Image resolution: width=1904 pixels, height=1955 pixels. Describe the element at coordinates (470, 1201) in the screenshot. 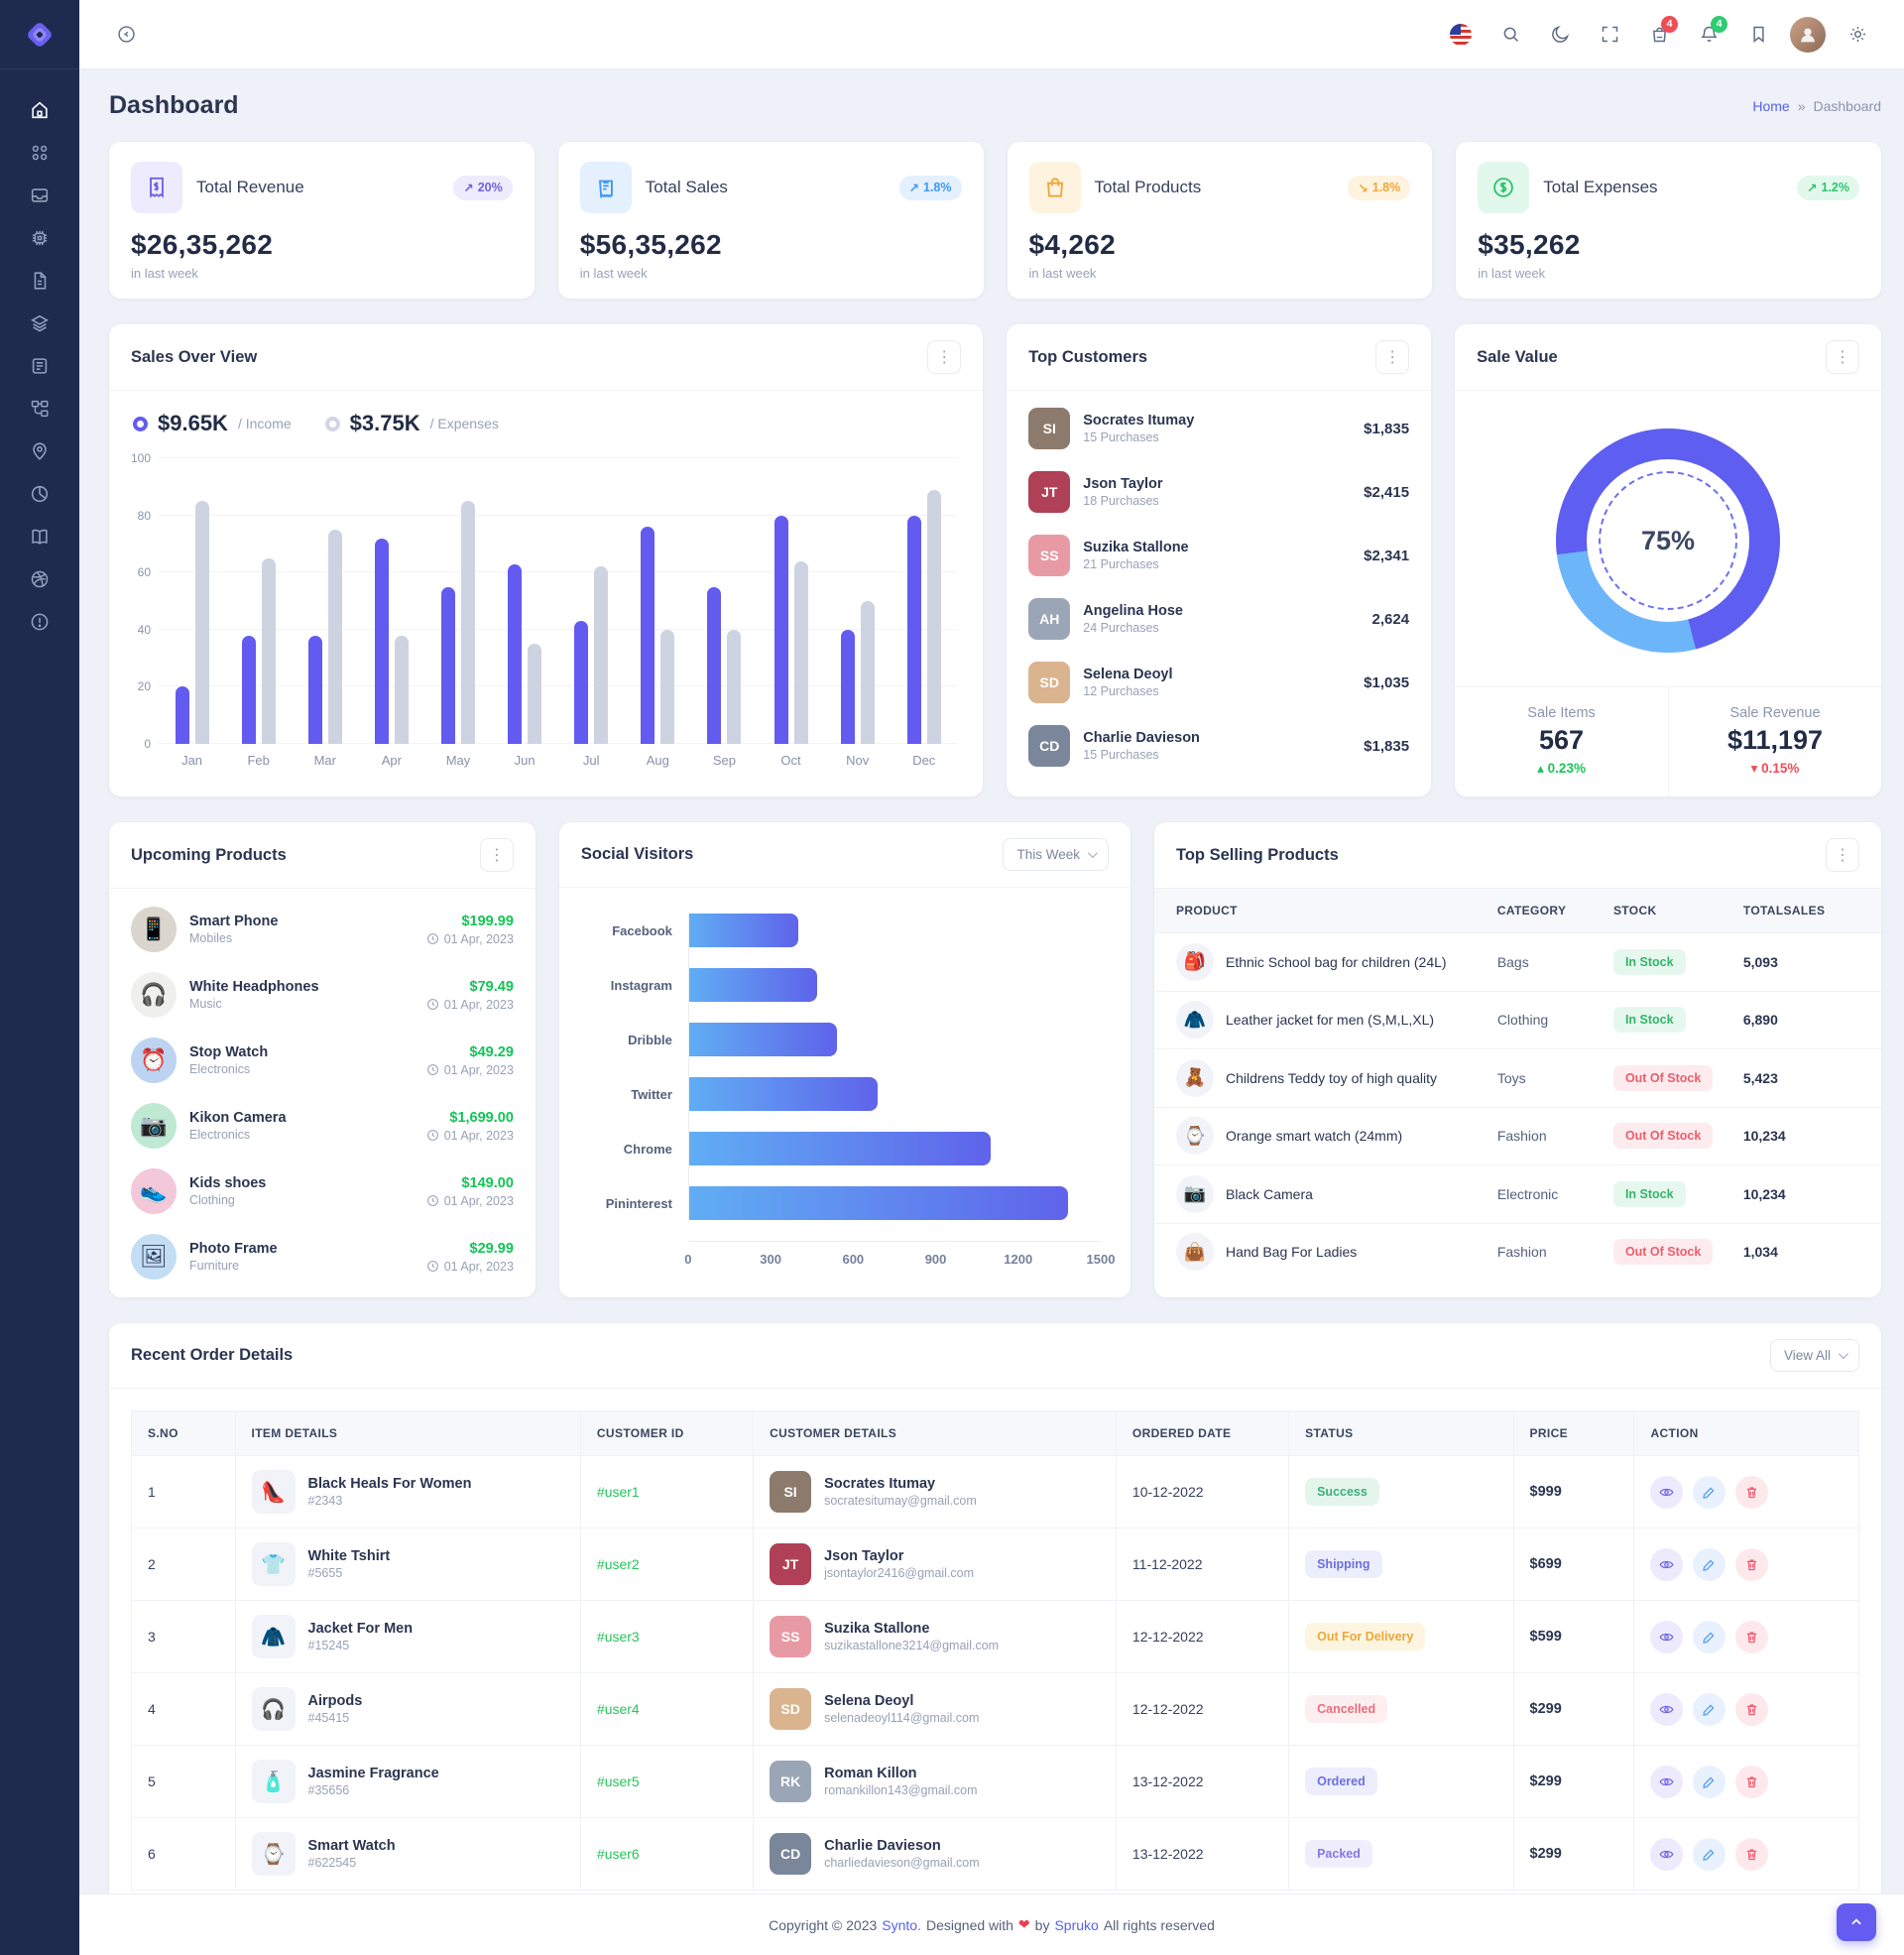

I see `product-date: 01 Apr, 2023` at that location.